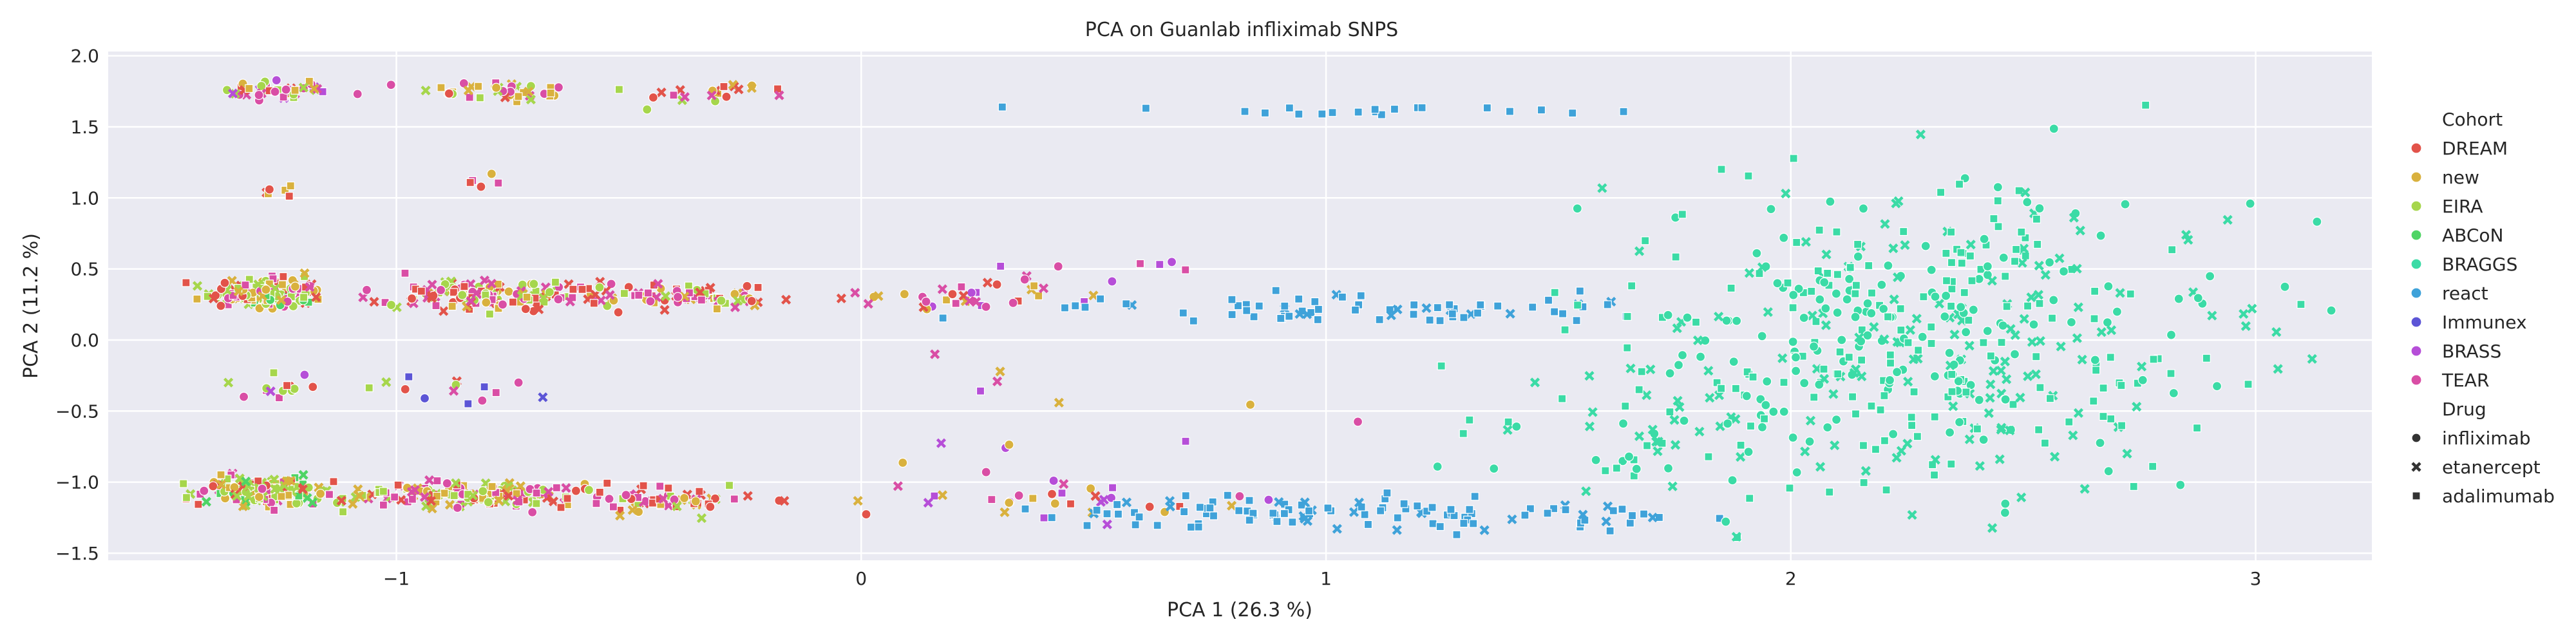 Image resolution: width=2576 pixels, height=644 pixels. I want to click on legend-label-immunex: Immunex, so click(2485, 322).